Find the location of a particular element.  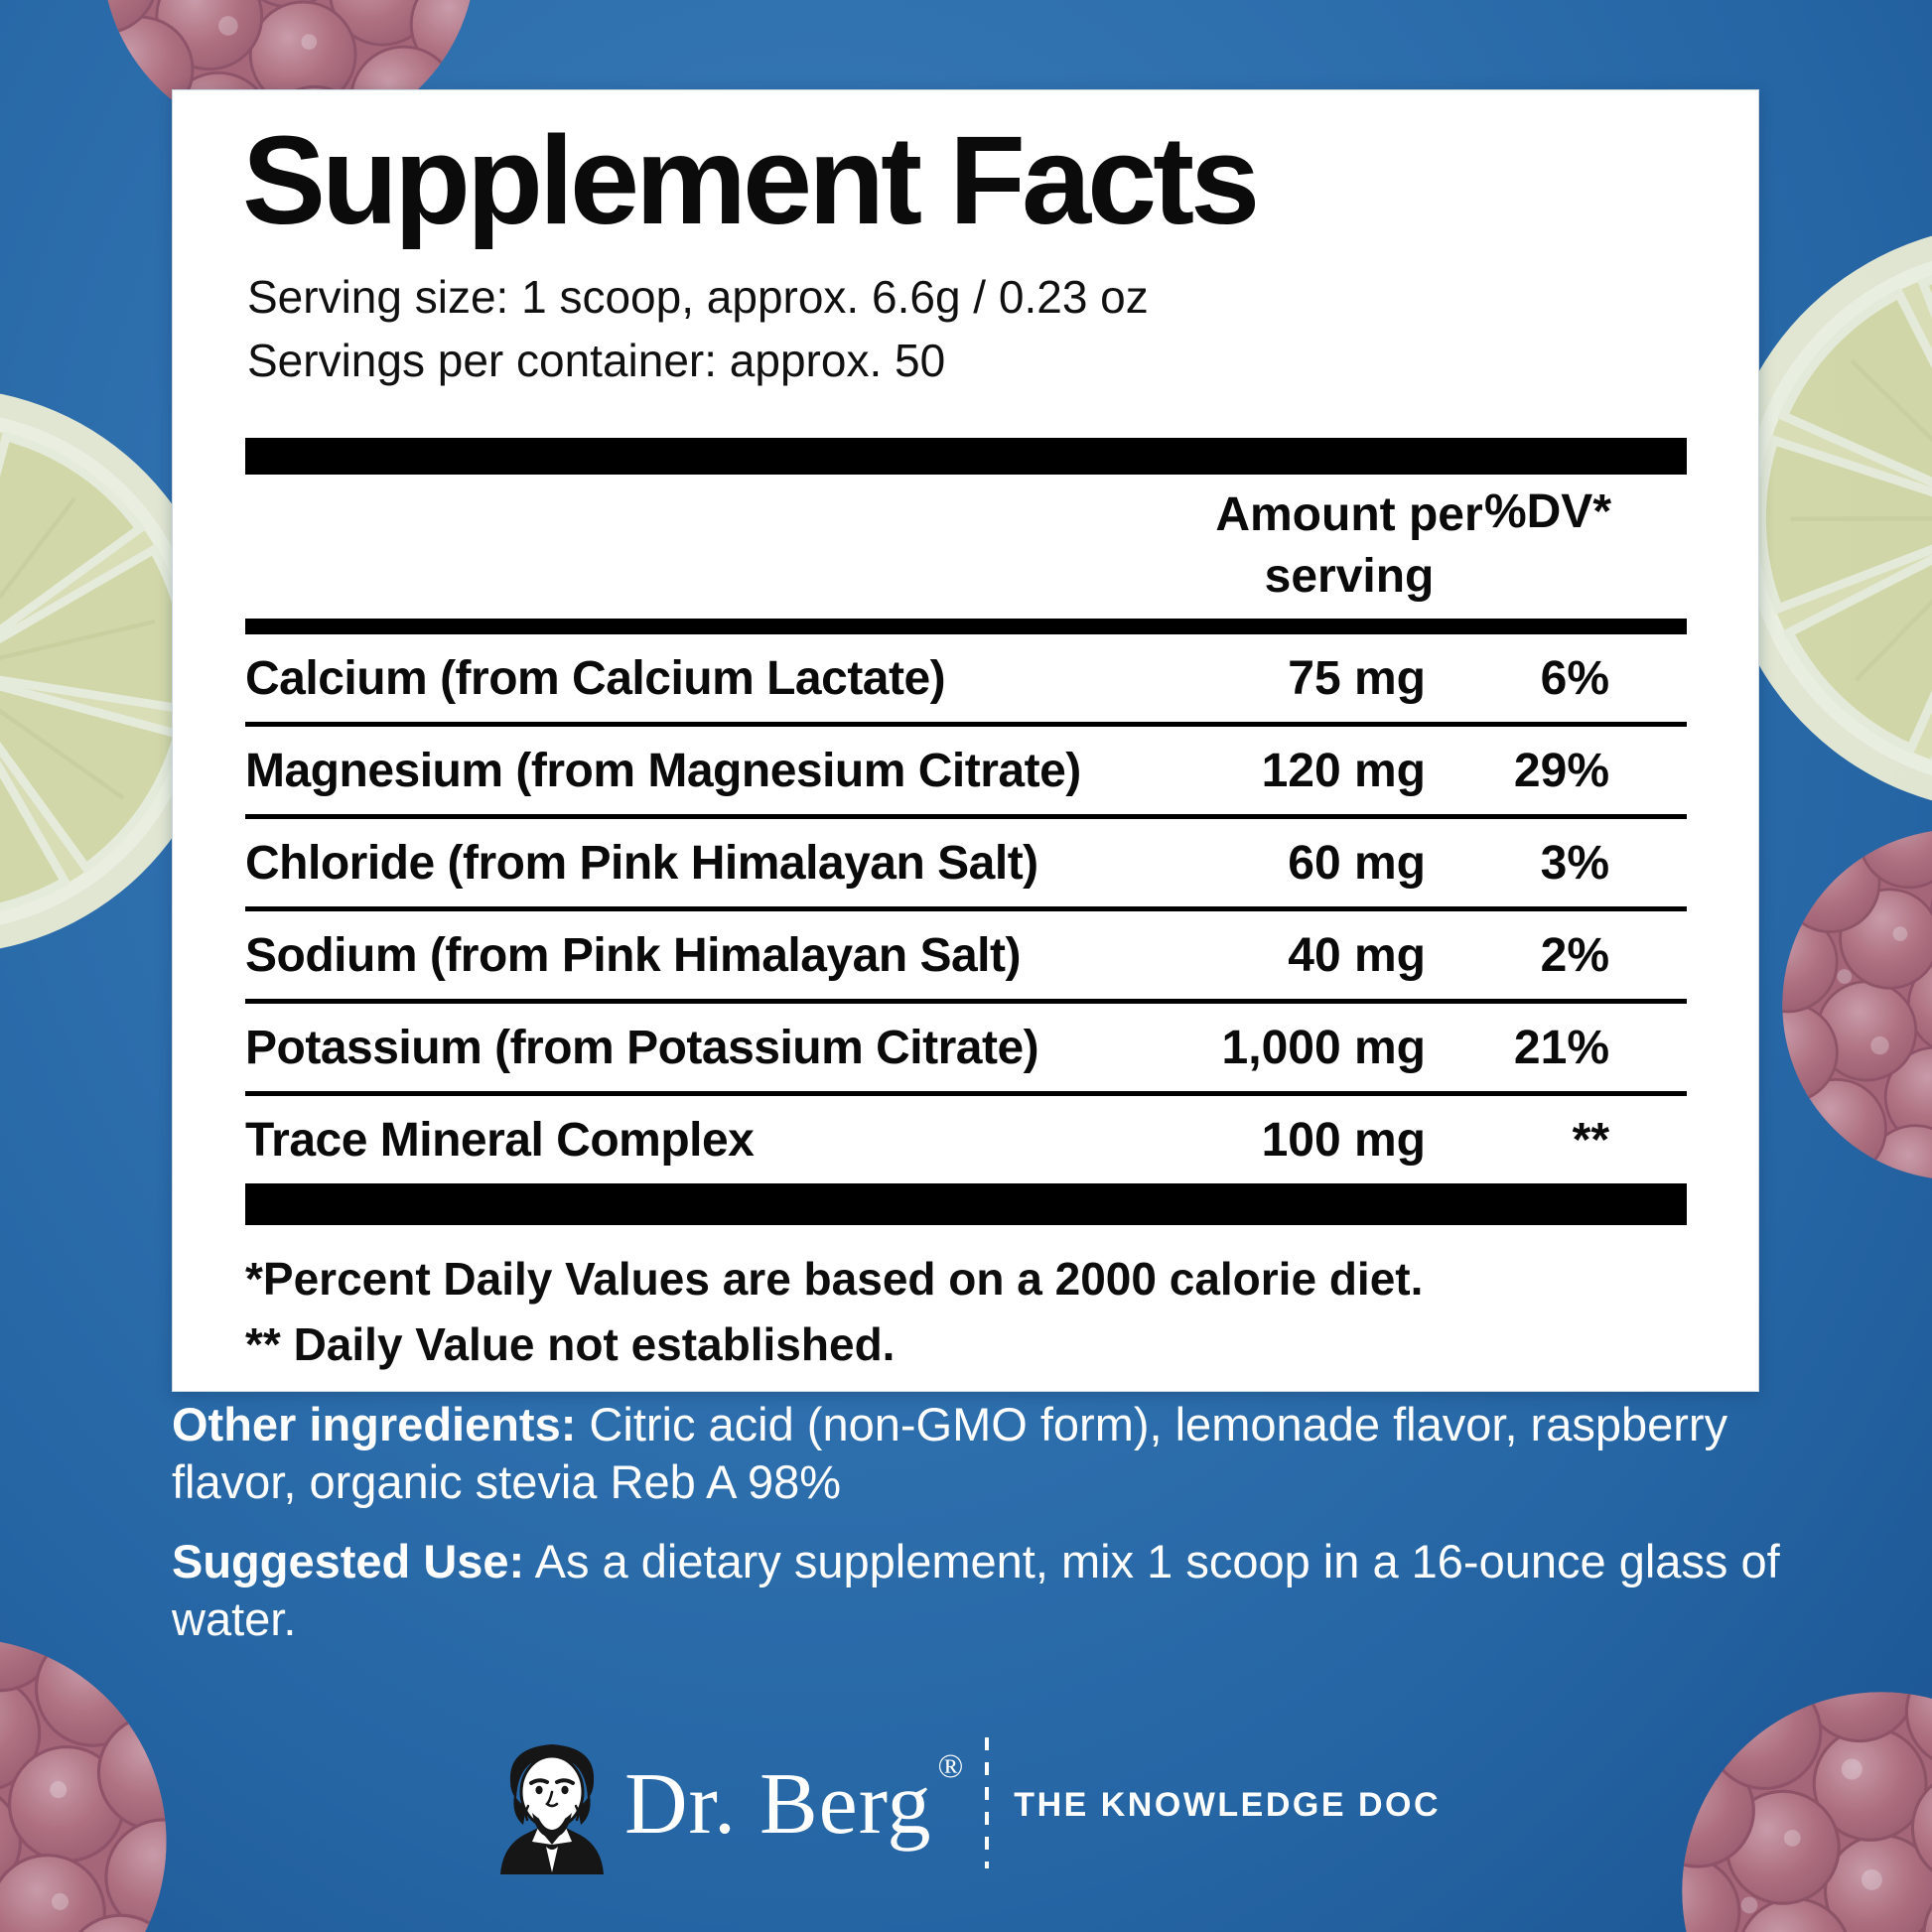

nutrient-amount: 120 mg is located at coordinates (1343, 771).